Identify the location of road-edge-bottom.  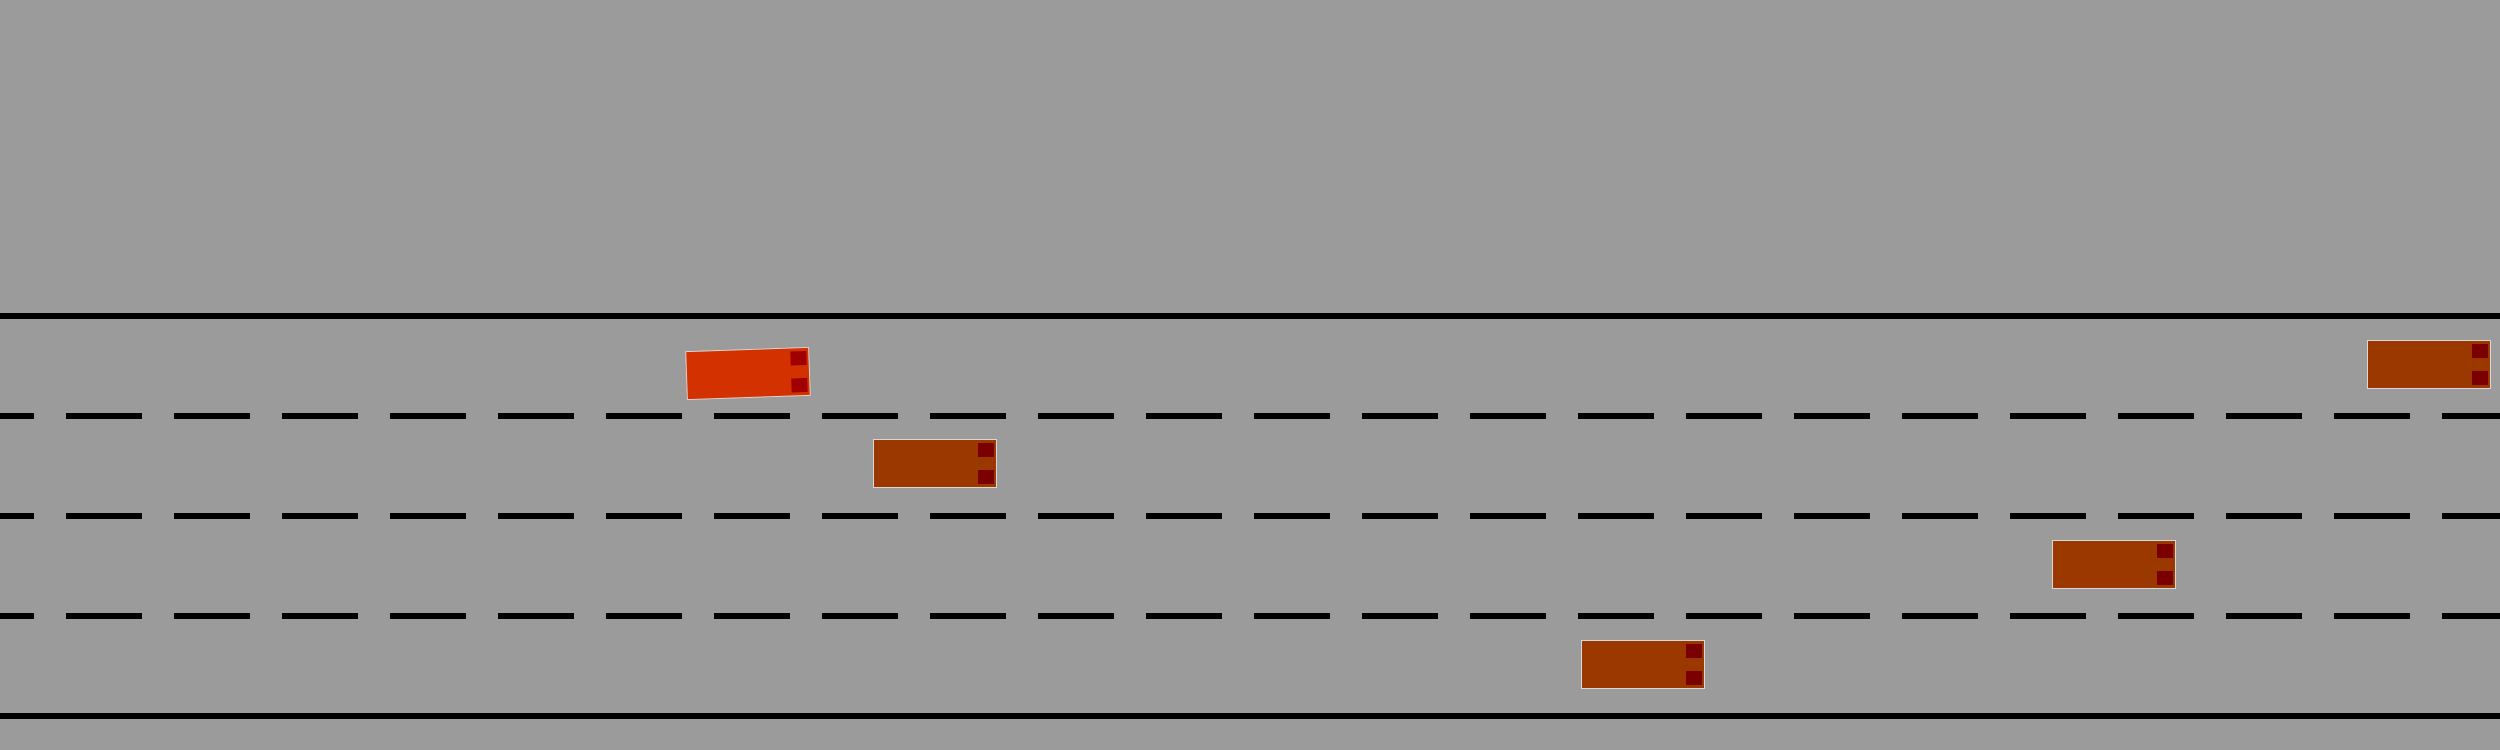
(1250, 716).